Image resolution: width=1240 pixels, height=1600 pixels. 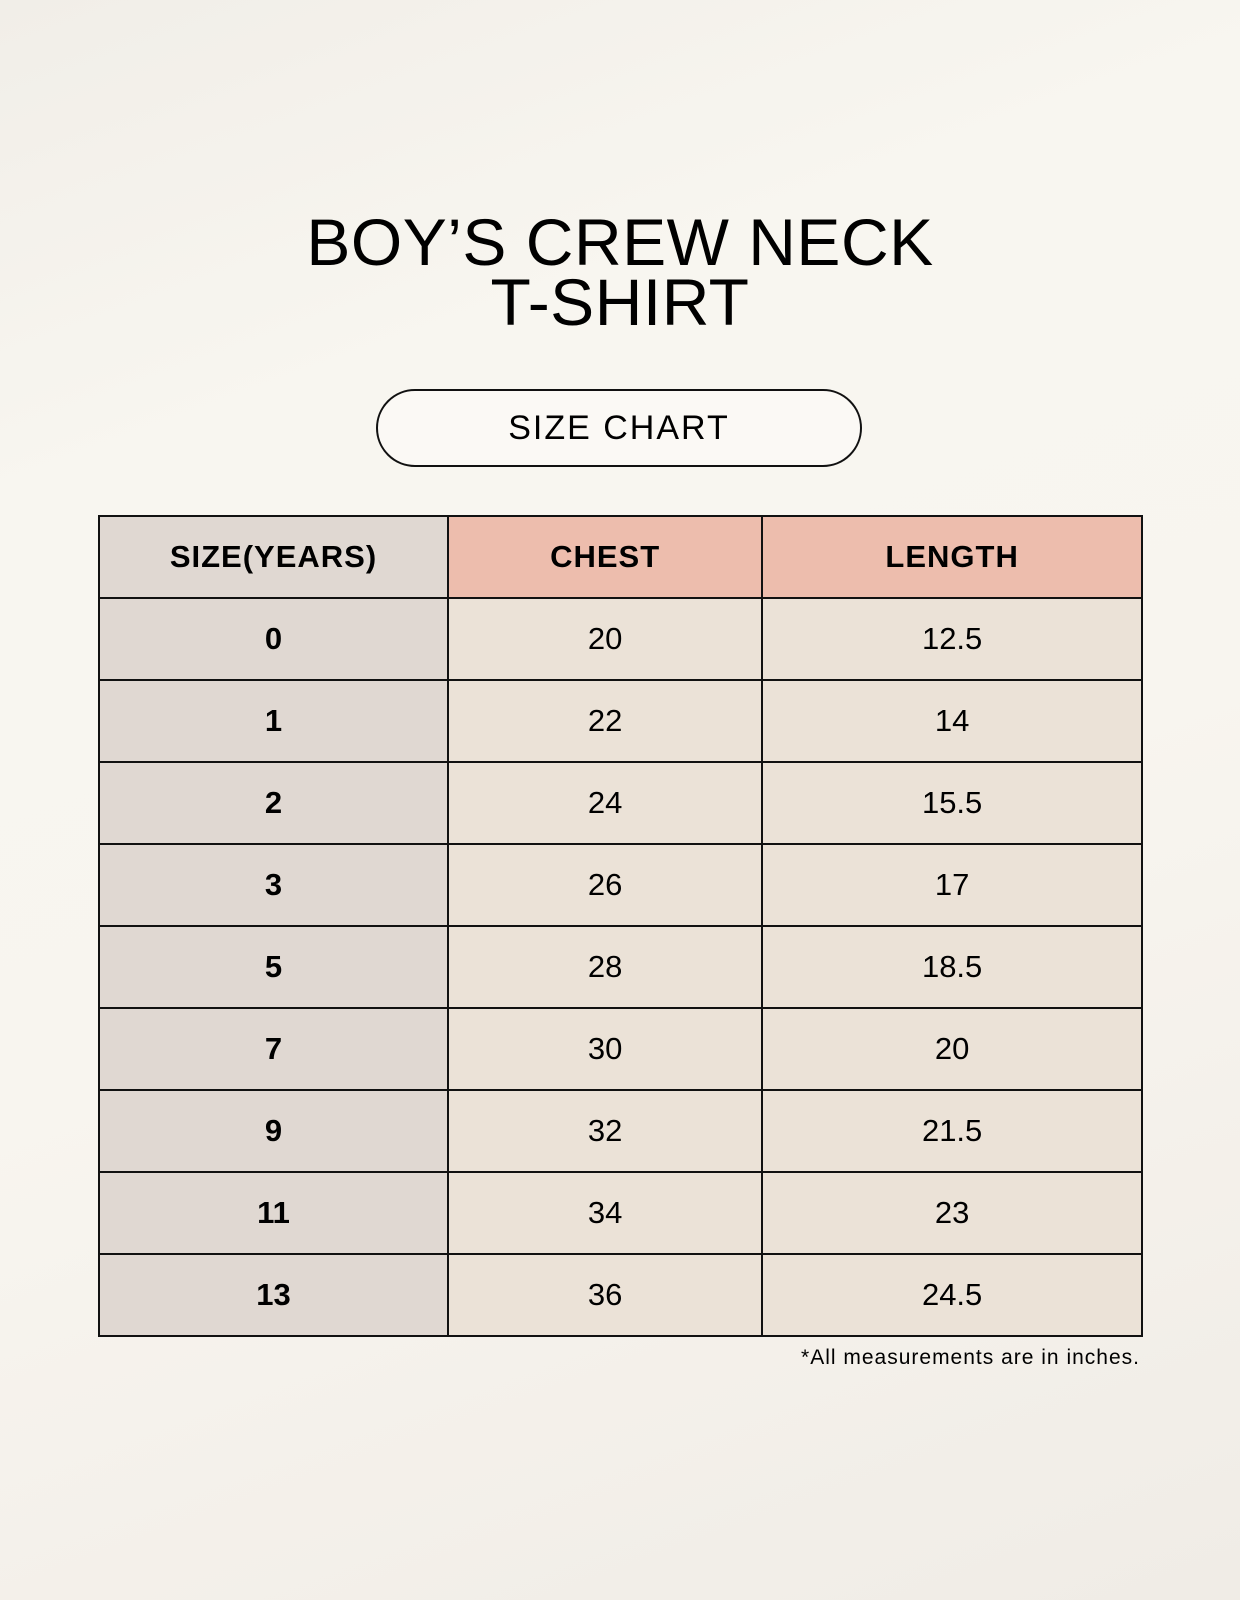 I want to click on cell-size: 5, so click(x=273, y=967).